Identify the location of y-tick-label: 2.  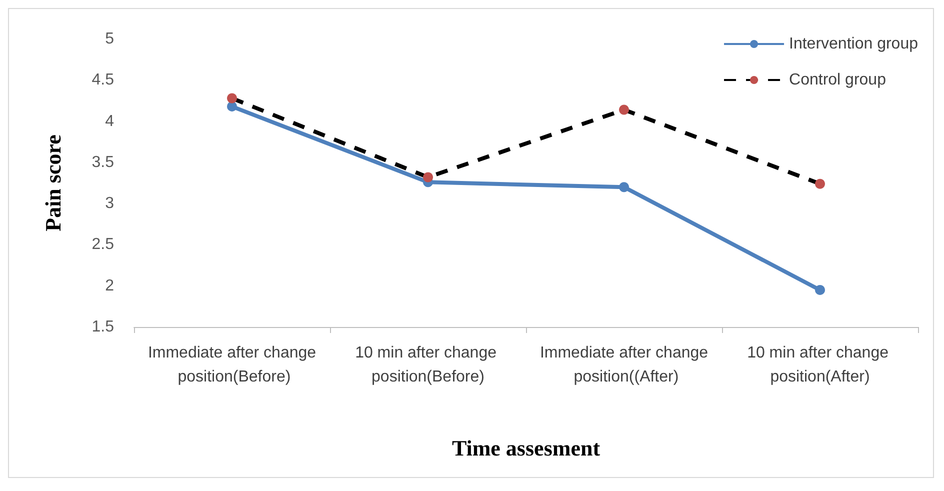
(109, 285).